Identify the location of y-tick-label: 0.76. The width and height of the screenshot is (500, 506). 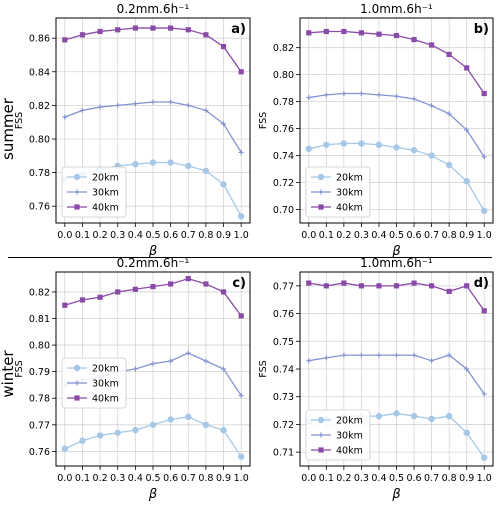
(39, 207).